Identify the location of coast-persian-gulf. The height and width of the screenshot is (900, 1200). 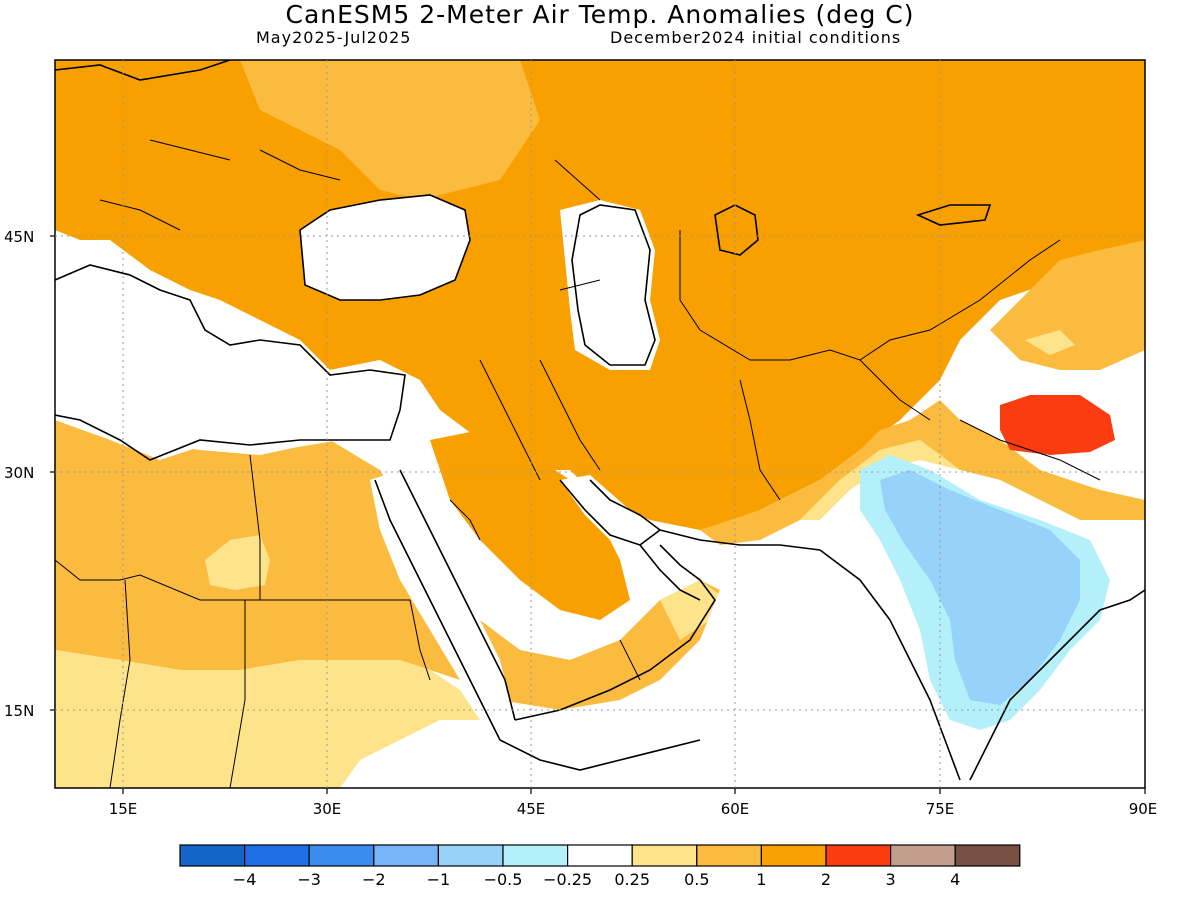
(610, 512).